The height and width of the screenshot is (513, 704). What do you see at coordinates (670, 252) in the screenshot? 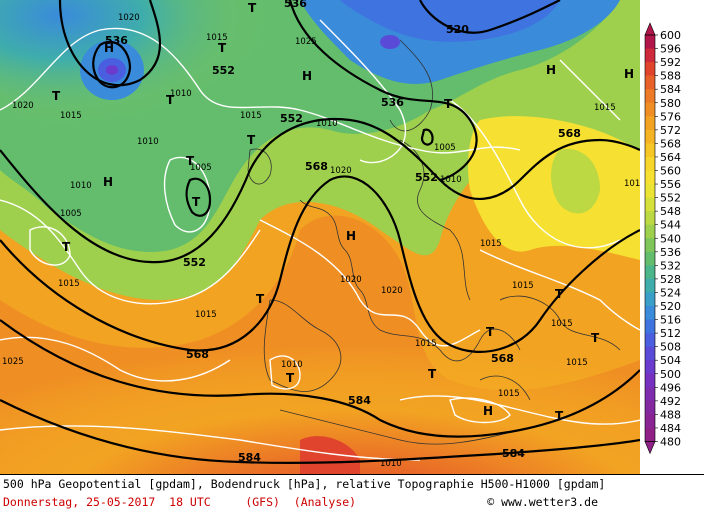
I see `legend-tick-label: 536` at bounding box center [670, 252].